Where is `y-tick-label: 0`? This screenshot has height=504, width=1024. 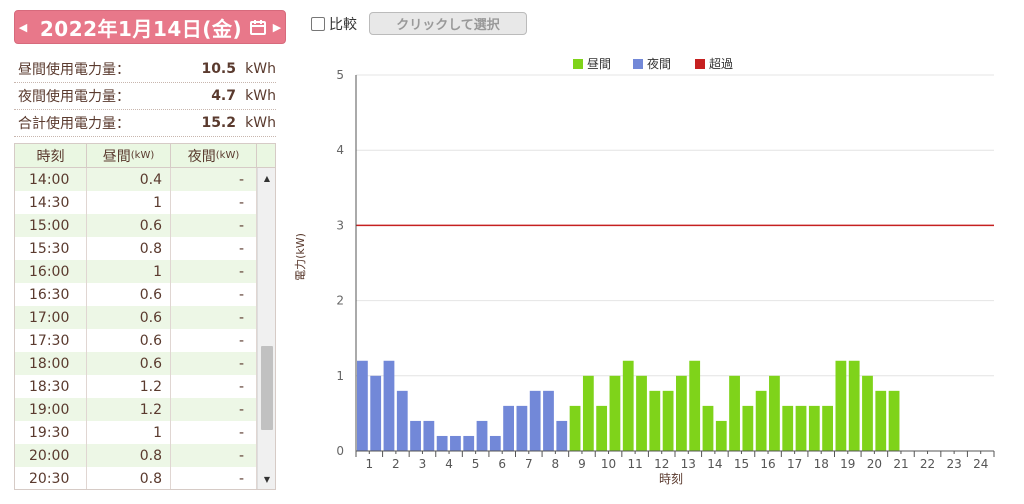 y-tick-label: 0 is located at coordinates (340, 451).